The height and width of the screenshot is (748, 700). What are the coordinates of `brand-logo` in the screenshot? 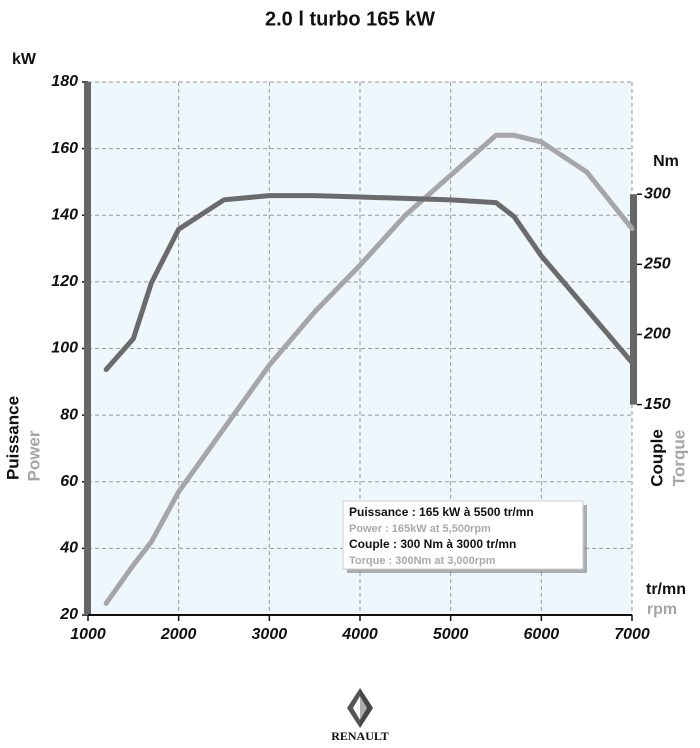 It's located at (360, 708).